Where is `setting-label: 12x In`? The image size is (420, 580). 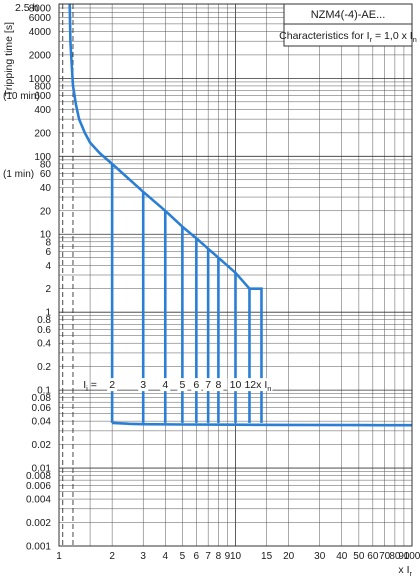
setting-label: 12x In is located at coordinates (257, 386).